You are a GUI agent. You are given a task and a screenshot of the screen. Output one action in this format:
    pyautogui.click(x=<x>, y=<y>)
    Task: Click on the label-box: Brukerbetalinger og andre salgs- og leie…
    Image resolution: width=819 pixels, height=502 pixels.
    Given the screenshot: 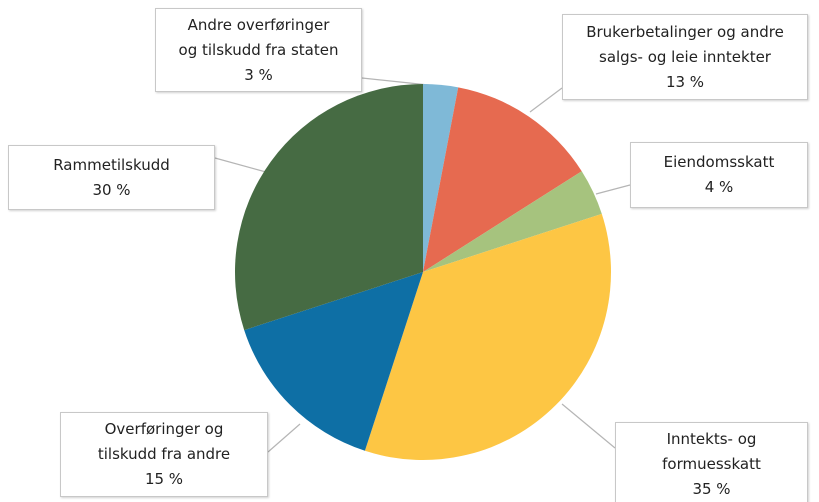 What is the action you would take?
    pyautogui.click(x=685, y=57)
    